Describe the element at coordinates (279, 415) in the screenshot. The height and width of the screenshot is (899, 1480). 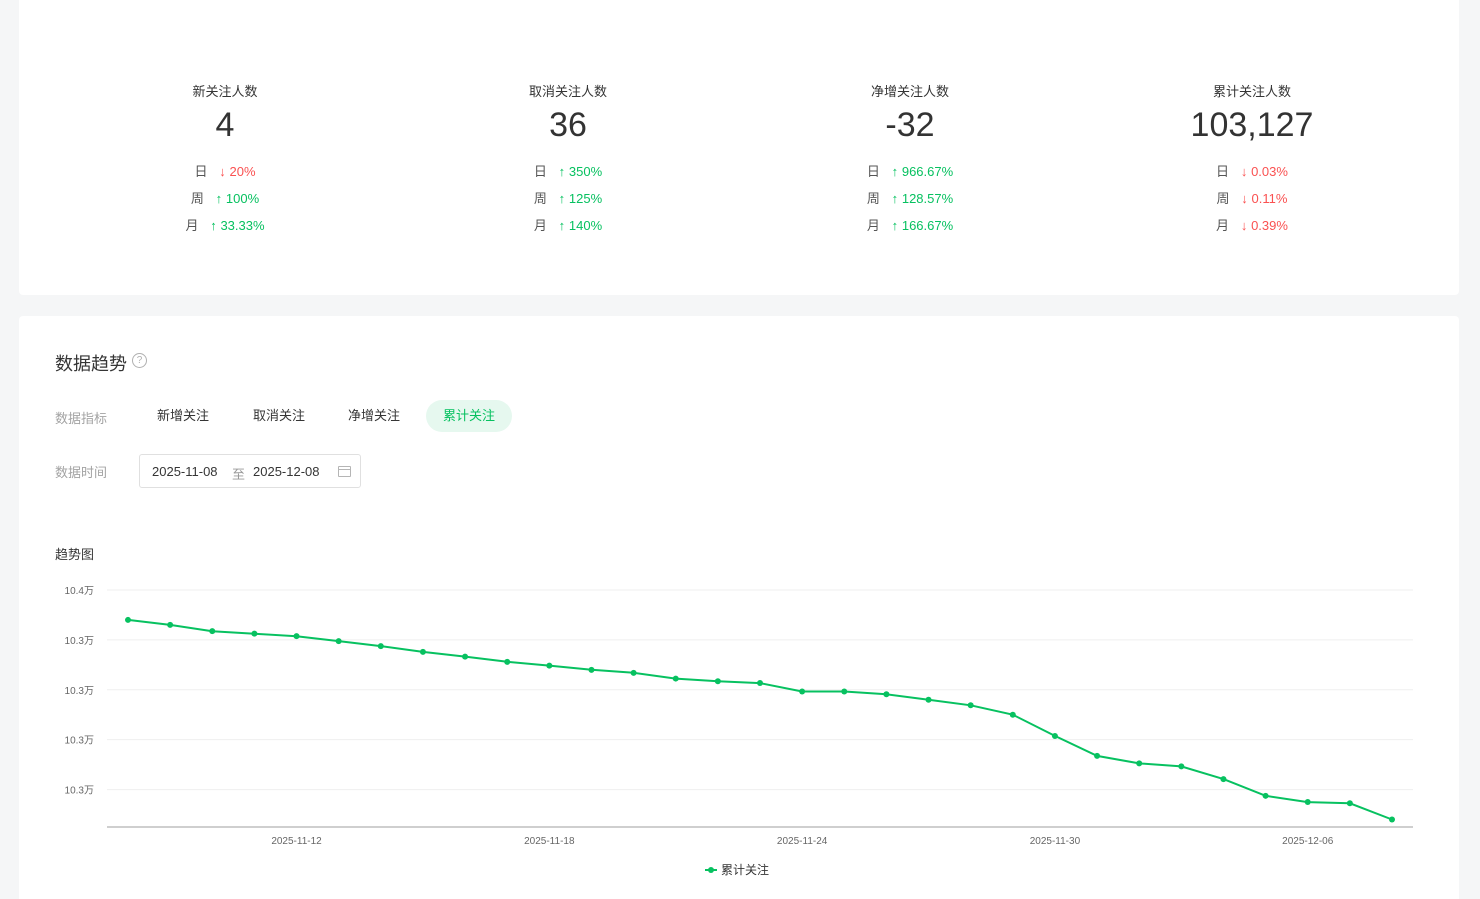
I see `metric-unfollow-button: 取消关注` at that location.